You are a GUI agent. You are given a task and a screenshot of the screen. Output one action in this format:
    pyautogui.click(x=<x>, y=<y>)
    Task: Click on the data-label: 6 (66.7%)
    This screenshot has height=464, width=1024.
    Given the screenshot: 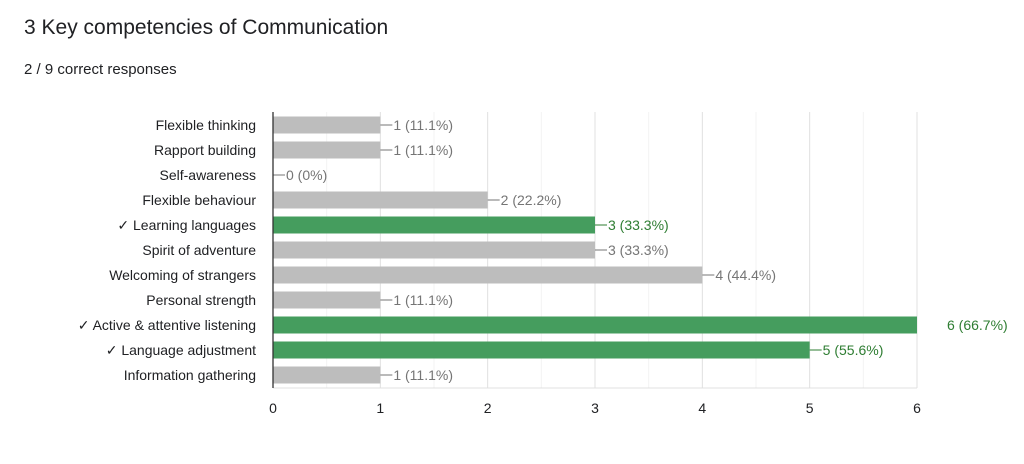 What is the action you would take?
    pyautogui.click(x=977, y=325)
    